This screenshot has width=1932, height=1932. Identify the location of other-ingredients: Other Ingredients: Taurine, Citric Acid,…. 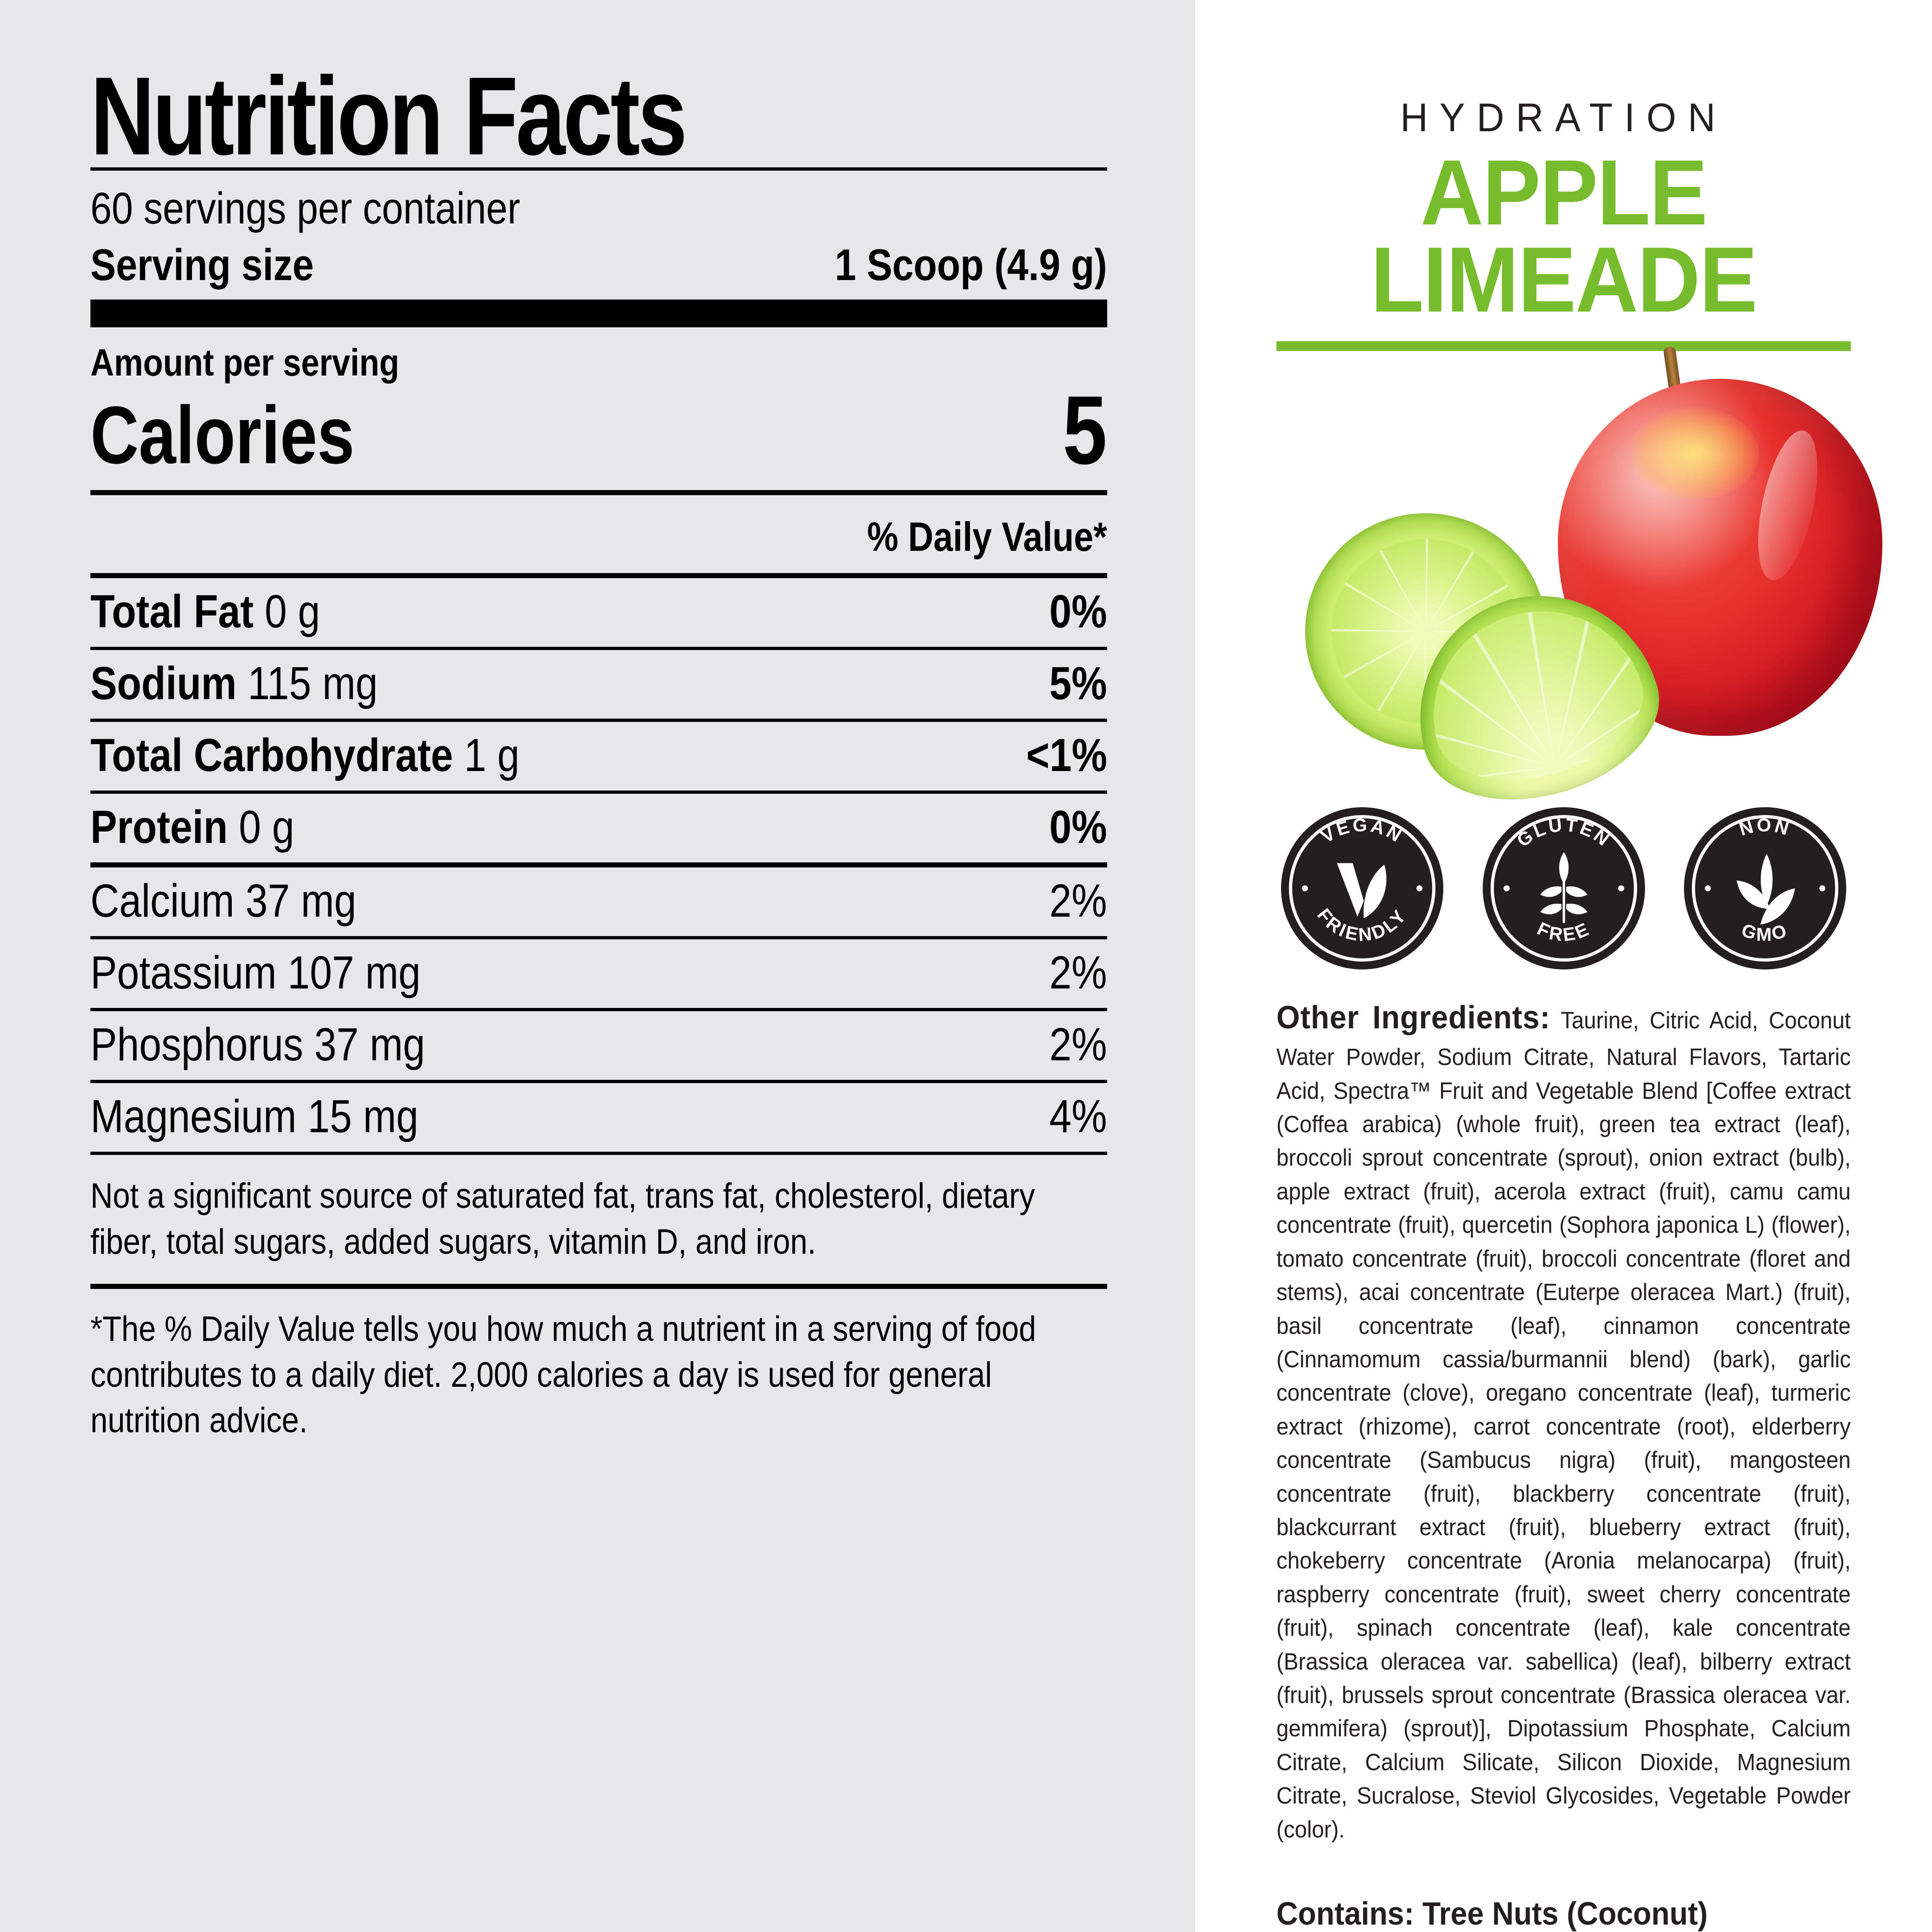
(1564, 1420).